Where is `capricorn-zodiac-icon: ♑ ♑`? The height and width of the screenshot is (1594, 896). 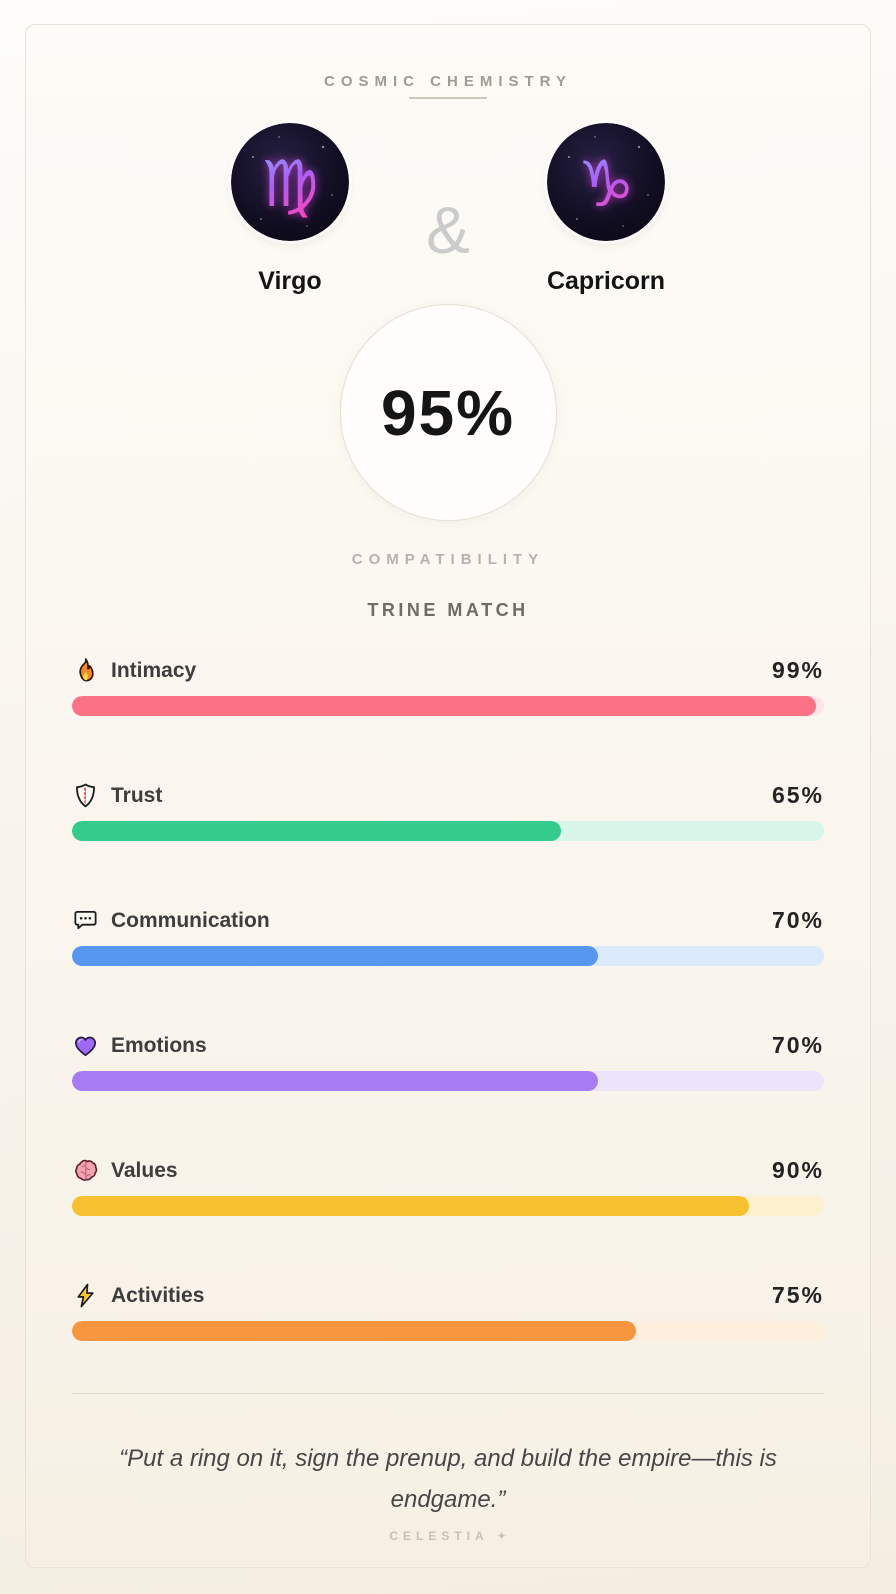
capricorn-zodiac-icon: ♑ ♑ is located at coordinates (606, 182).